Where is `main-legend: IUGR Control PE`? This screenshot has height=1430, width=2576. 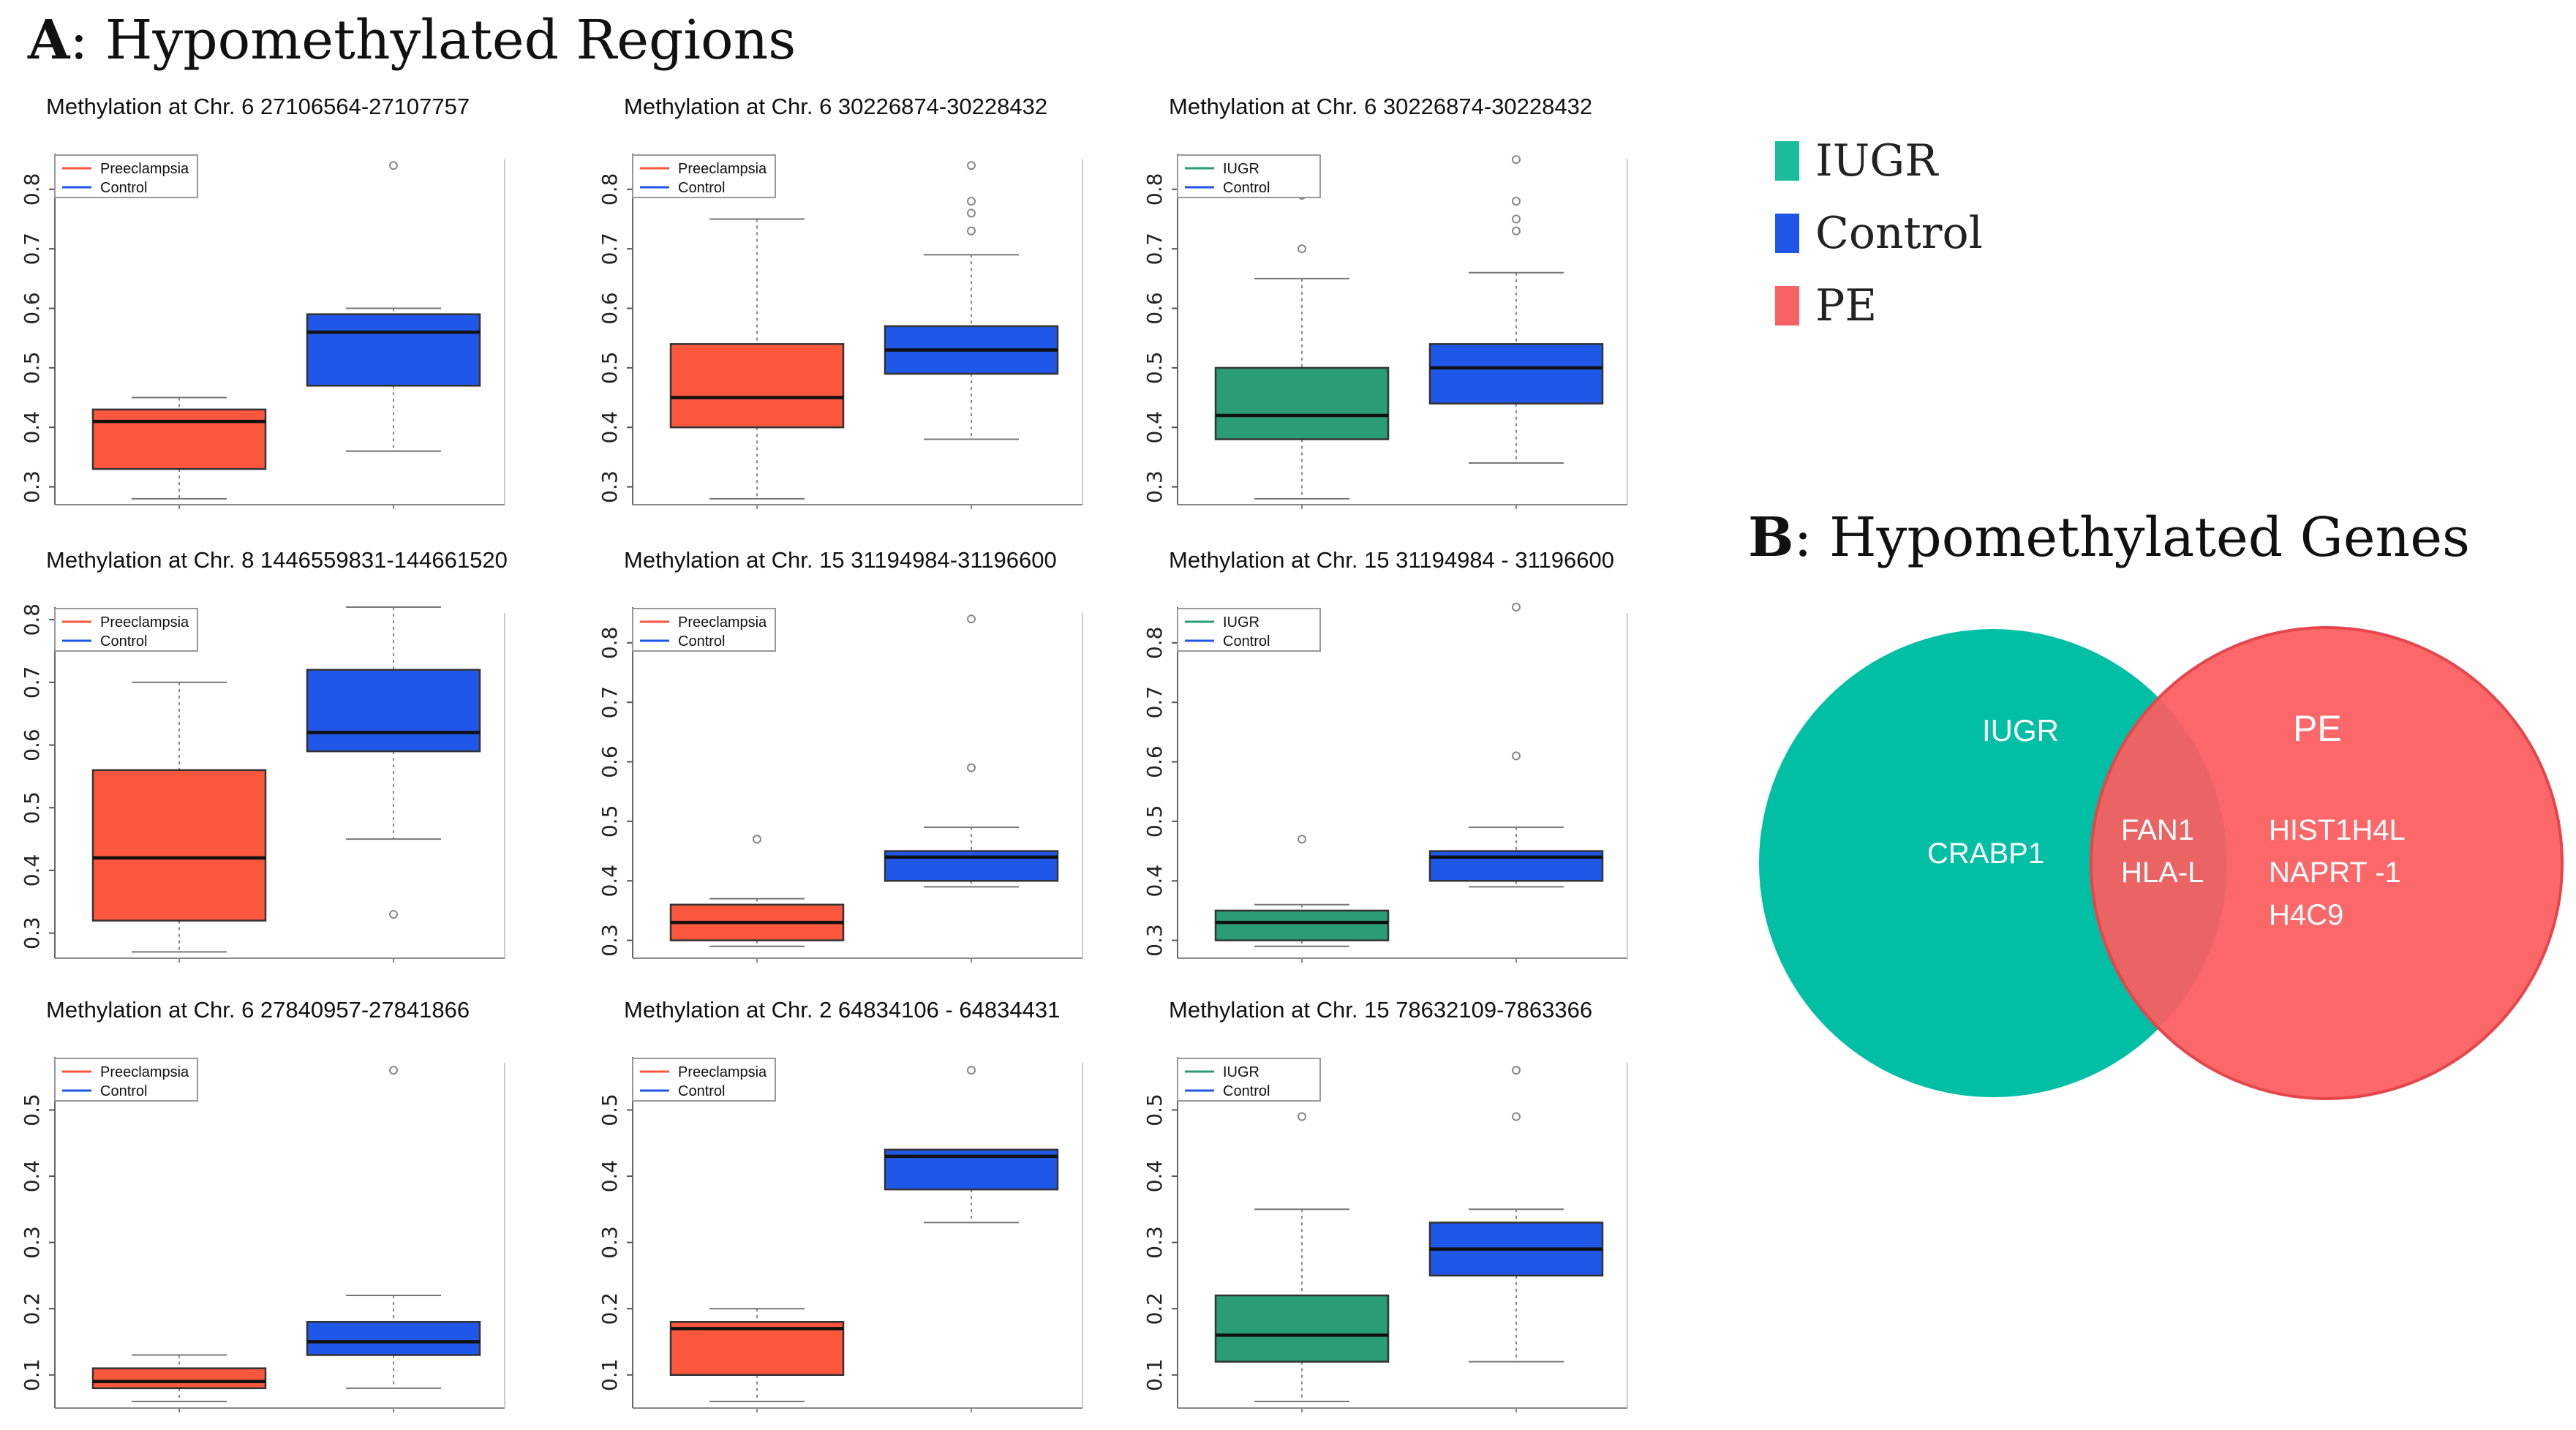
main-legend: IUGR Control PE is located at coordinates (1879, 233).